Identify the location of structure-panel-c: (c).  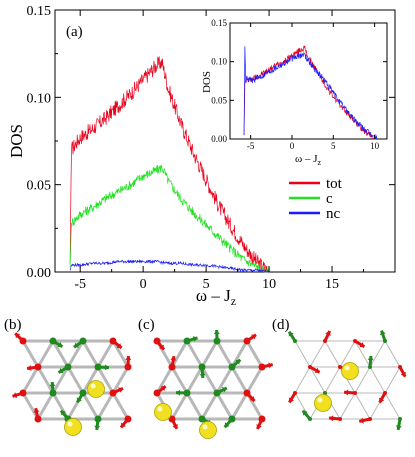
(206, 378).